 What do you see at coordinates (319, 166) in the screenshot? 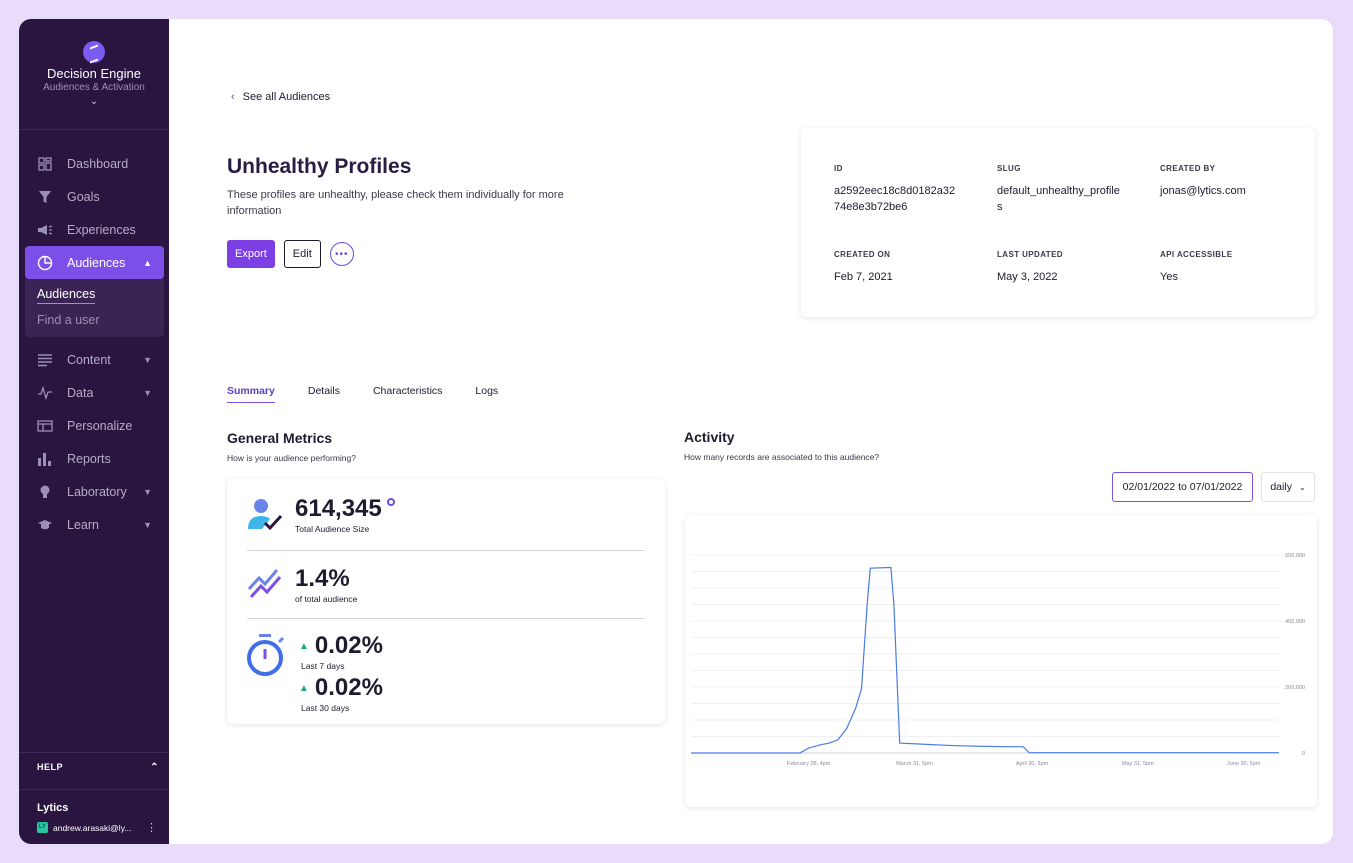
I see `page-title: Unhealthy Profiles` at bounding box center [319, 166].